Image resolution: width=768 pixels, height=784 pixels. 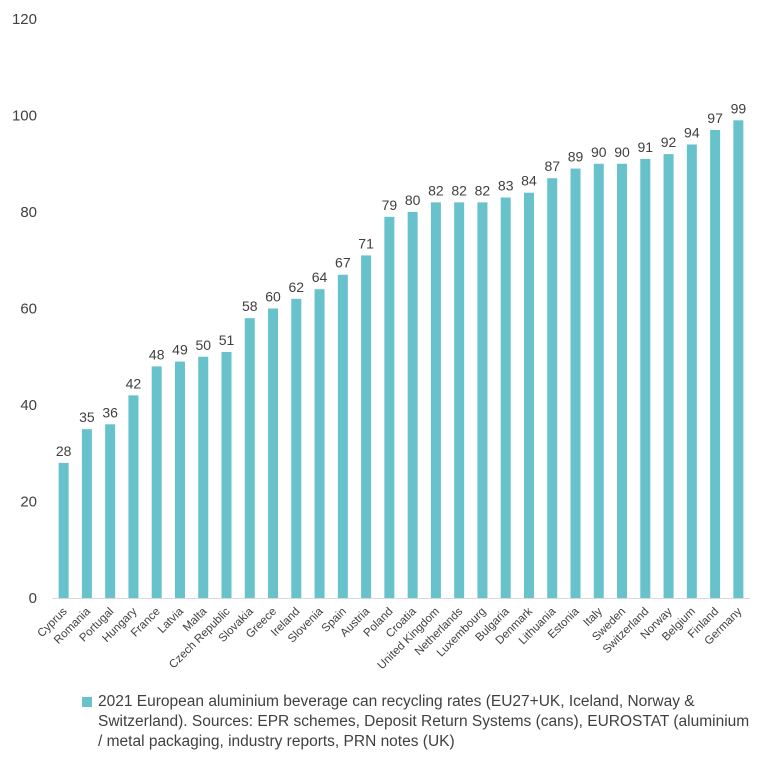 What do you see at coordinates (529, 181) in the screenshot?
I see `data-label: 84` at bounding box center [529, 181].